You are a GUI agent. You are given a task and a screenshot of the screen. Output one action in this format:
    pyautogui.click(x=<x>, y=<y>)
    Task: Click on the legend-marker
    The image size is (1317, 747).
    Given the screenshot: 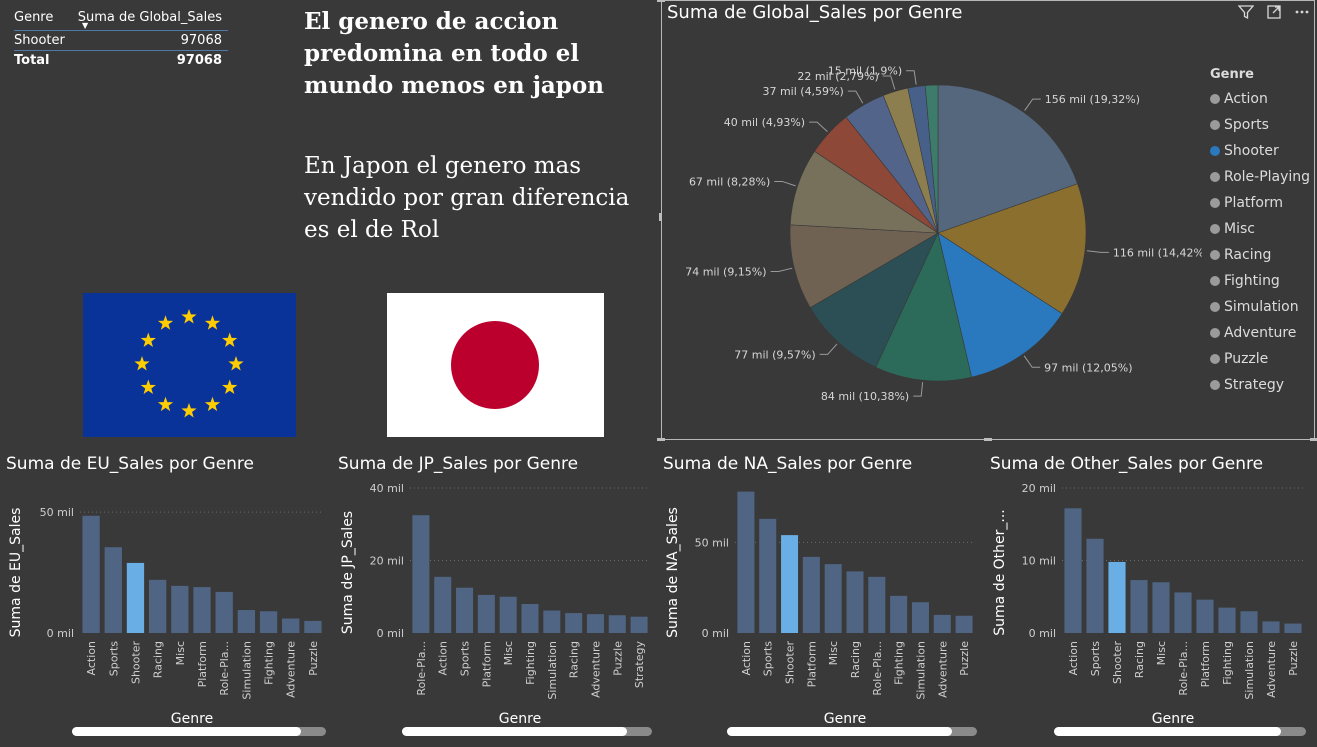 What is the action you would take?
    pyautogui.click(x=1215, y=385)
    